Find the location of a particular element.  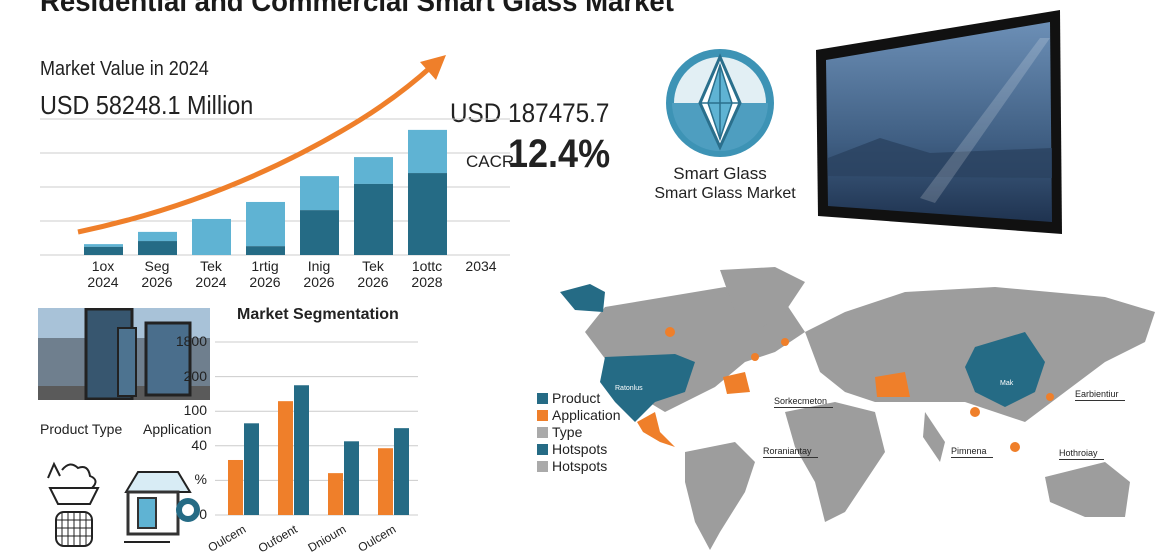

legend-item: Application is located at coordinates (579, 415).